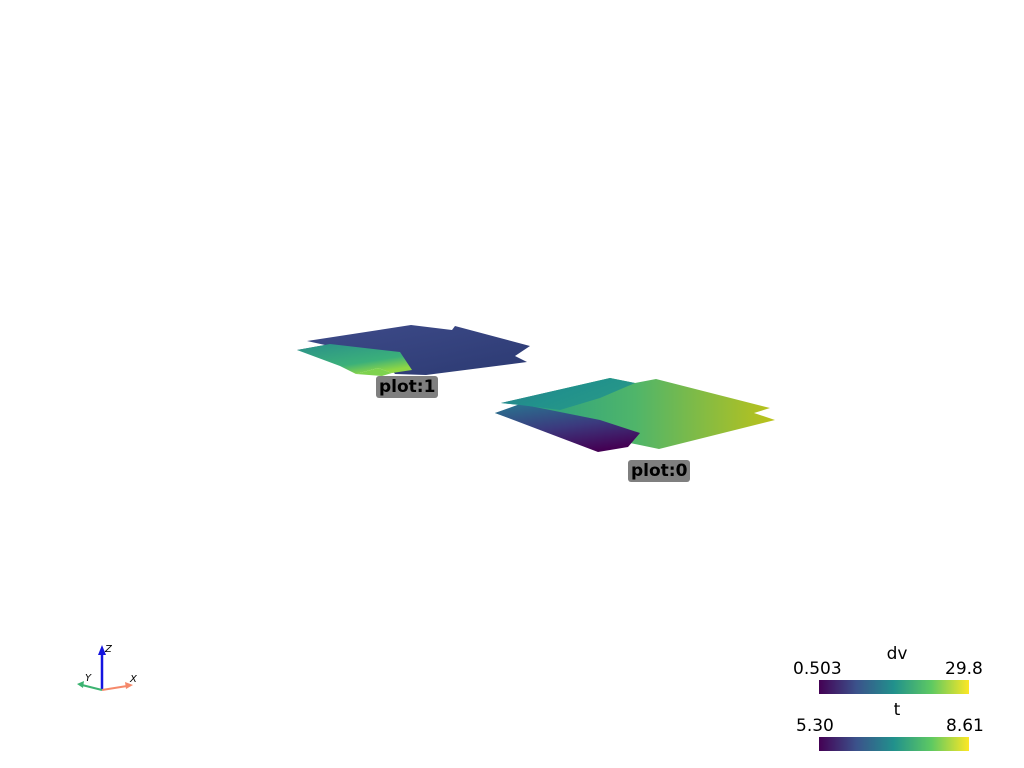 This screenshot has height=768, width=1024. Describe the element at coordinates (815, 726) in the screenshot. I see `scalar-bar-t-min: 5.30` at that location.